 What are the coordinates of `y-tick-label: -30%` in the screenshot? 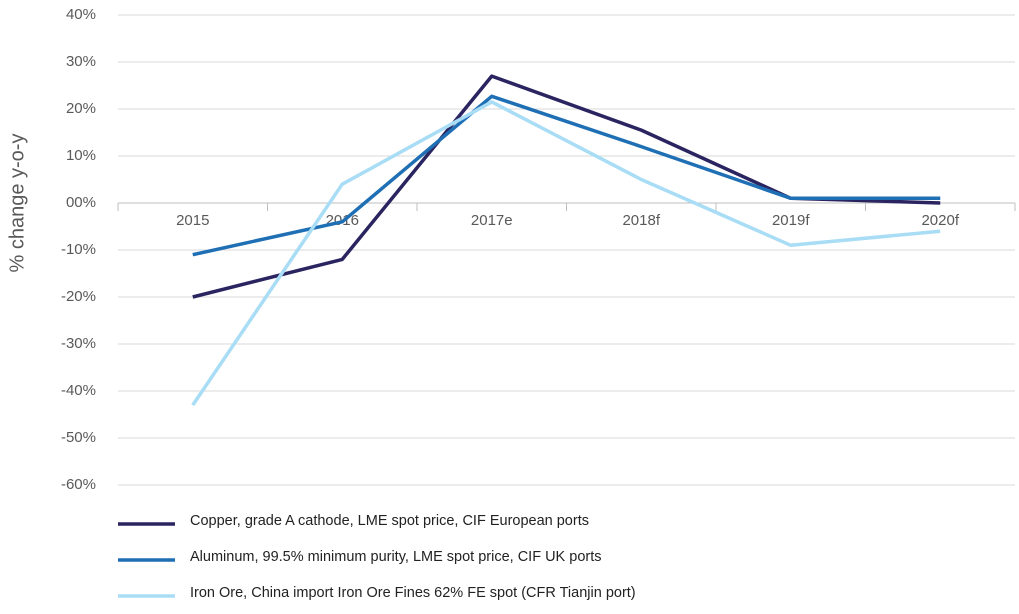 It's located at (78, 343).